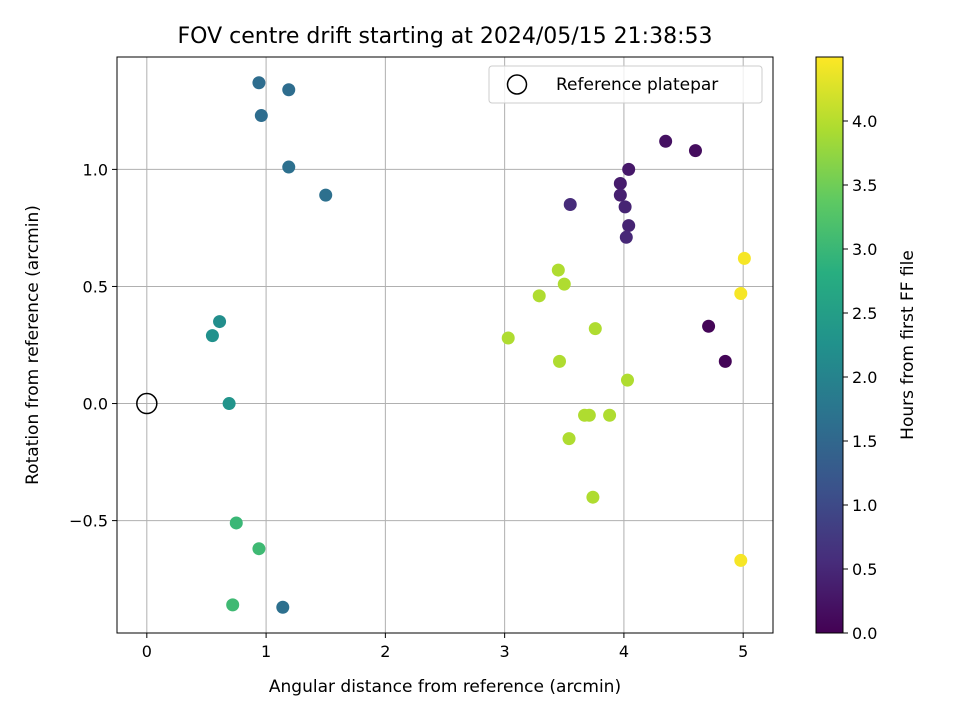 The image size is (960, 720). Describe the element at coordinates (147, 651) in the screenshot. I see `x-tick-label: 0` at that location.